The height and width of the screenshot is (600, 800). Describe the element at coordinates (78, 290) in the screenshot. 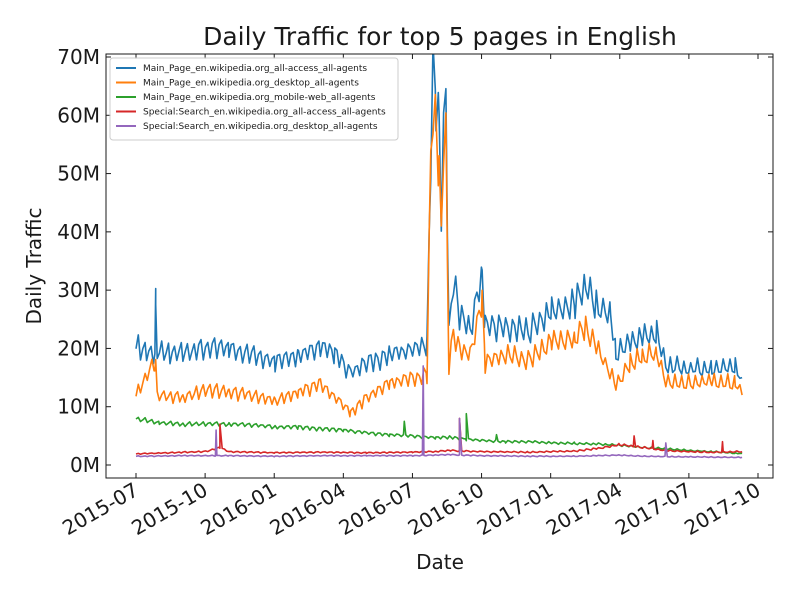

I see `y-tick-label: 30M` at that location.